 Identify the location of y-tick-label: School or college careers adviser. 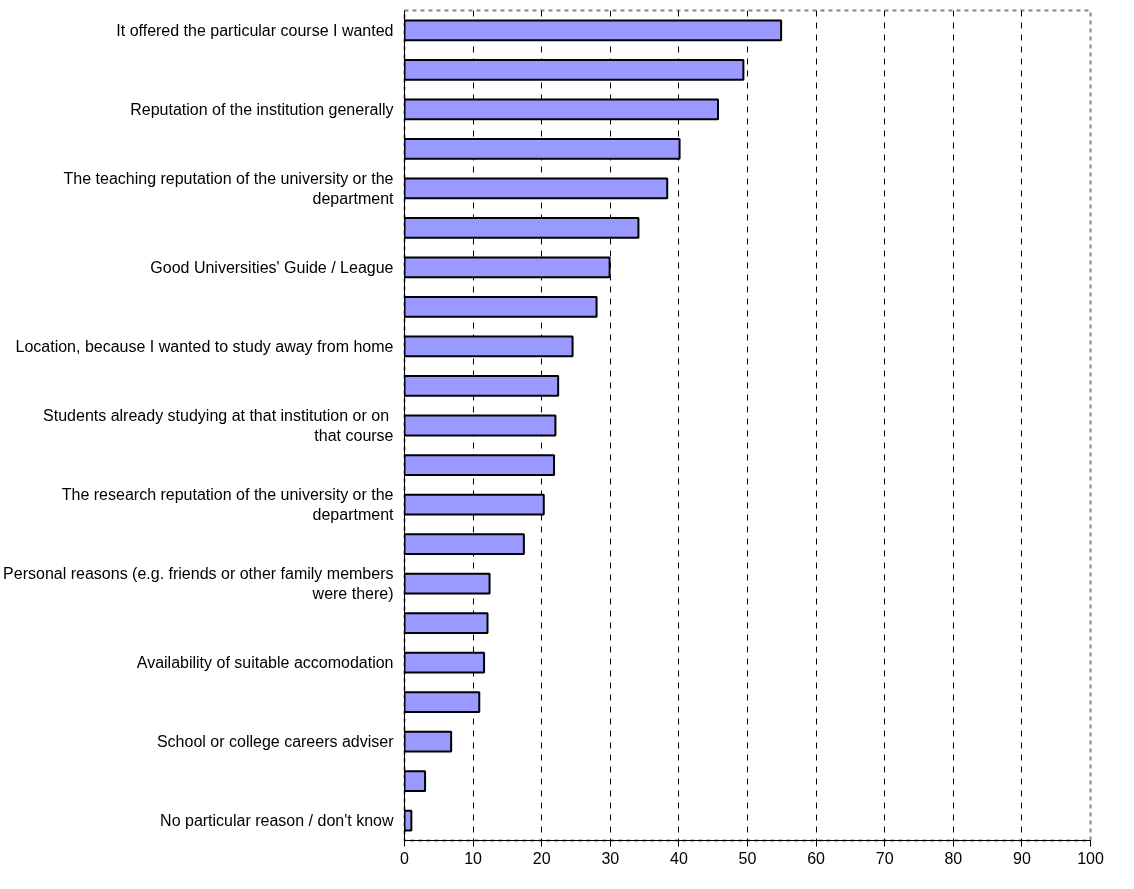
(275, 742).